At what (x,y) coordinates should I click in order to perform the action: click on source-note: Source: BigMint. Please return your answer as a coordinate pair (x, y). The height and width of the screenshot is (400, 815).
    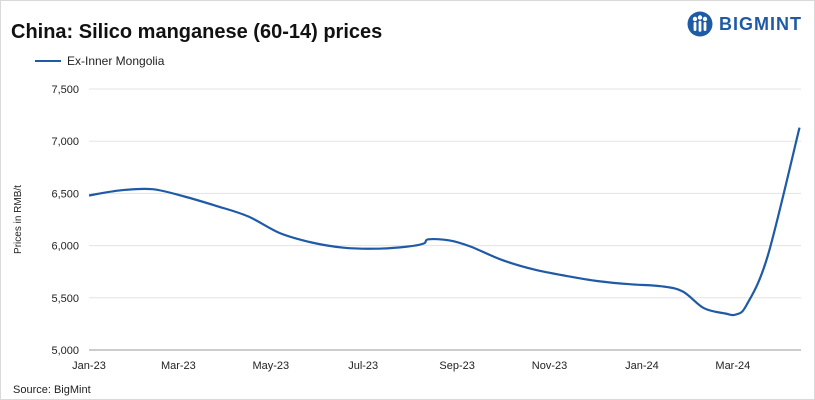
    Looking at the image, I should click on (52, 390).